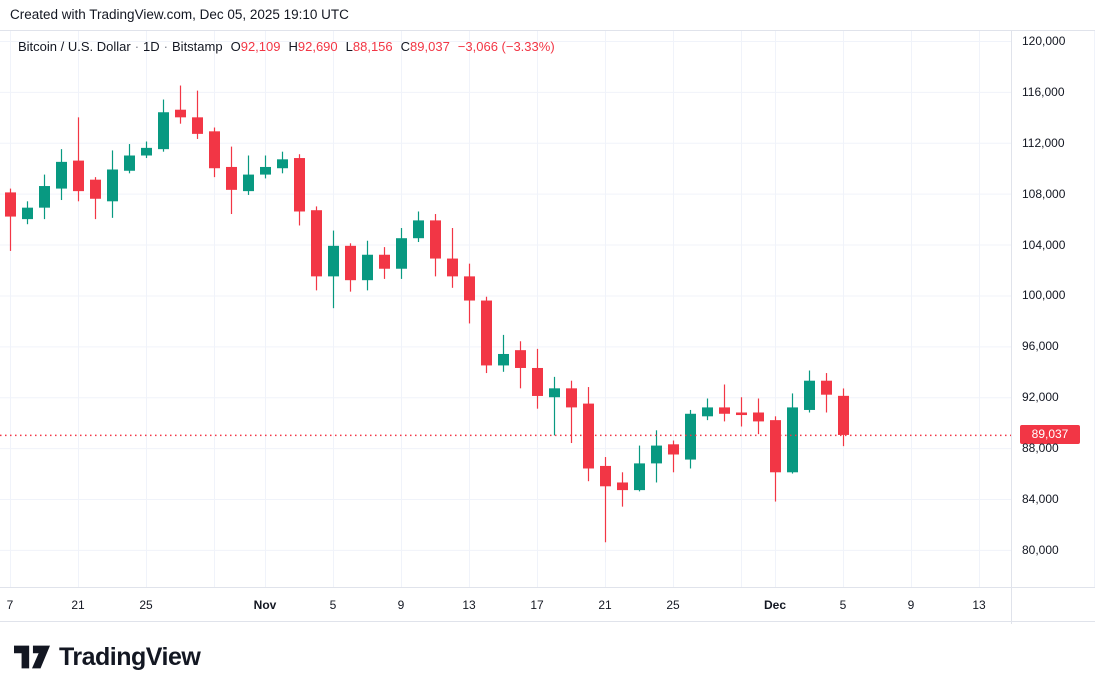  I want to click on price-axis-label: 84,000, so click(1040, 499).